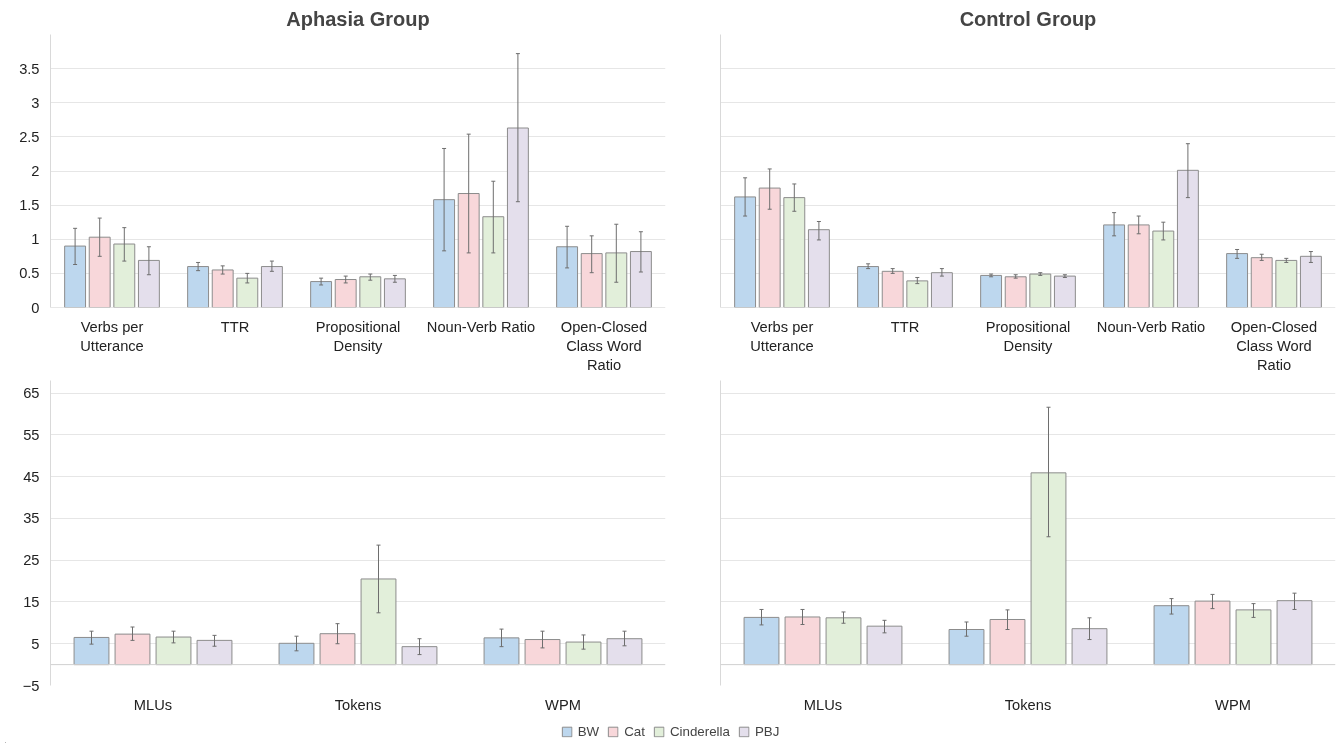 The height and width of the screenshot is (752, 1340). Describe the element at coordinates (1028, 18) in the screenshot. I see `chart-title: Control Group` at that location.